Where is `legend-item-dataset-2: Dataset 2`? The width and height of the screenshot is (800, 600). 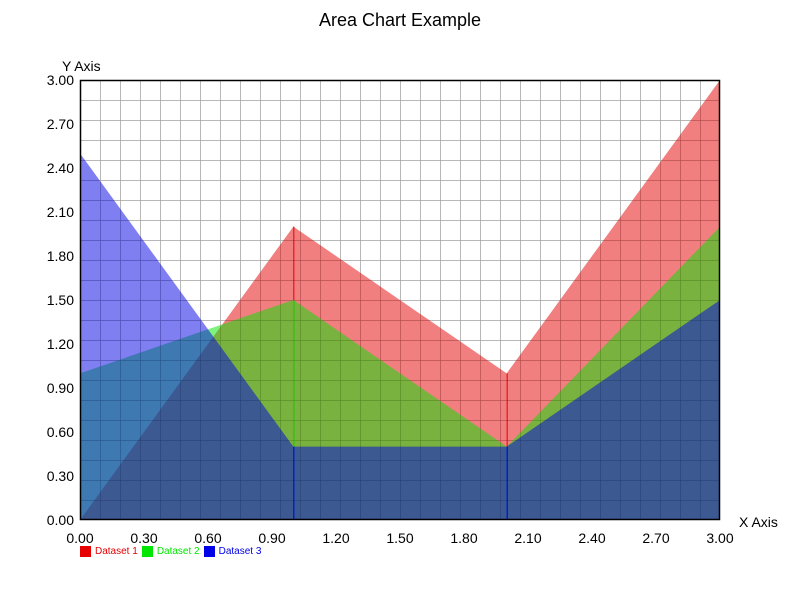 legend-item-dataset-2: Dataset 2 is located at coordinates (170, 551).